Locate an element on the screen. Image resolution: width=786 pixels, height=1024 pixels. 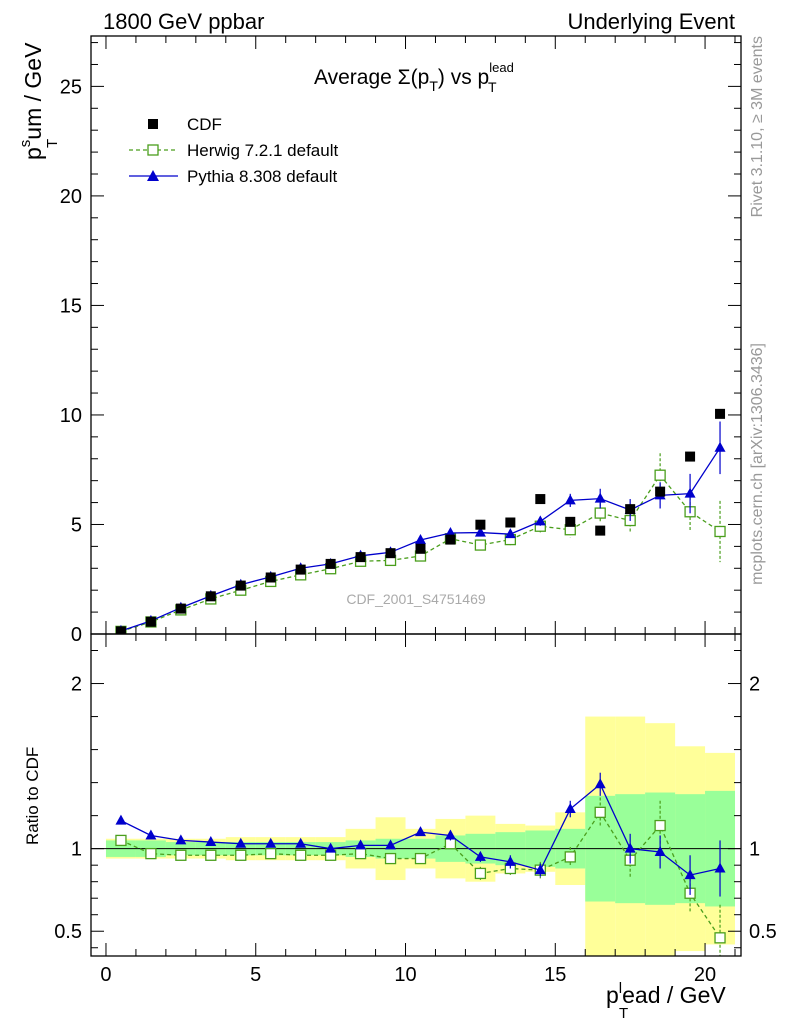
legend-label-cdf: CDF is located at coordinates (204, 124).